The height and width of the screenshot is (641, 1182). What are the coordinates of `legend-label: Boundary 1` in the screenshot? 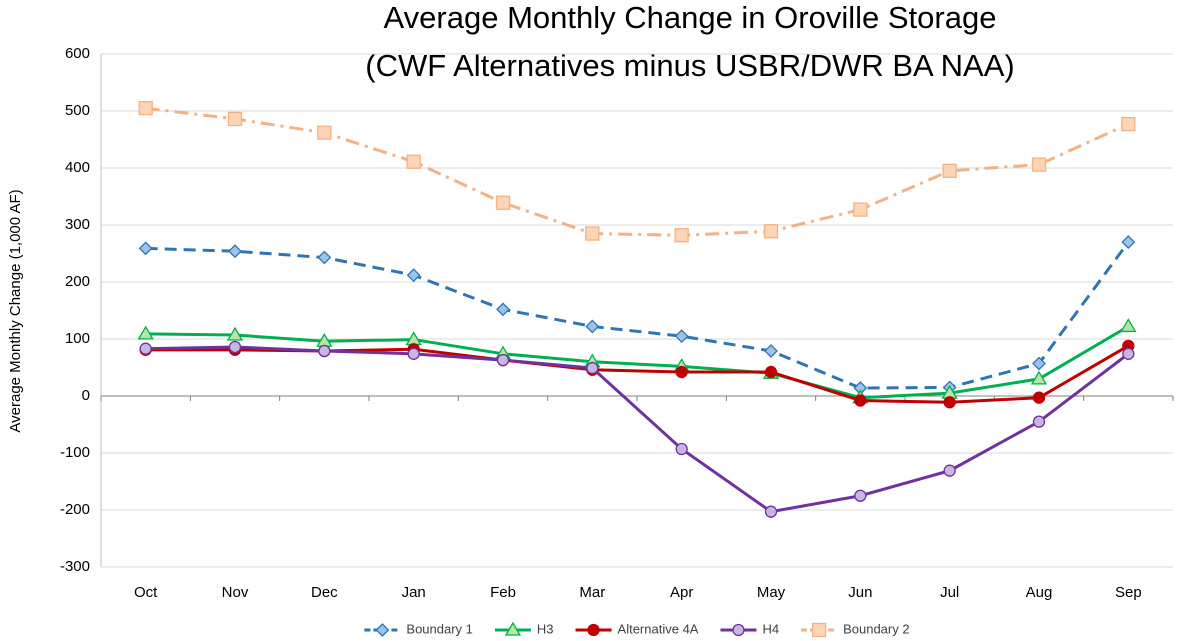 It's located at (439, 628).